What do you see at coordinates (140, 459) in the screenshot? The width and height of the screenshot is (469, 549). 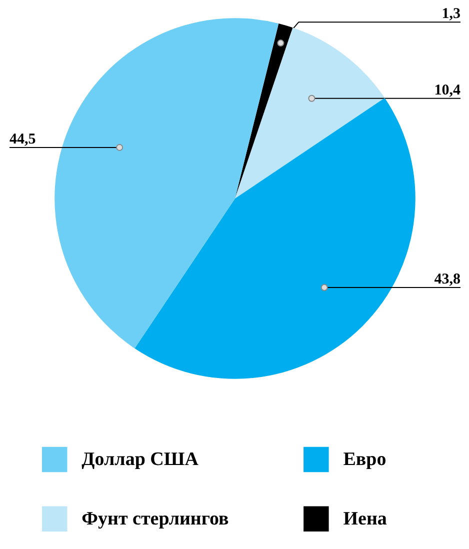 I see `legend-label: Доллар США` at bounding box center [140, 459].